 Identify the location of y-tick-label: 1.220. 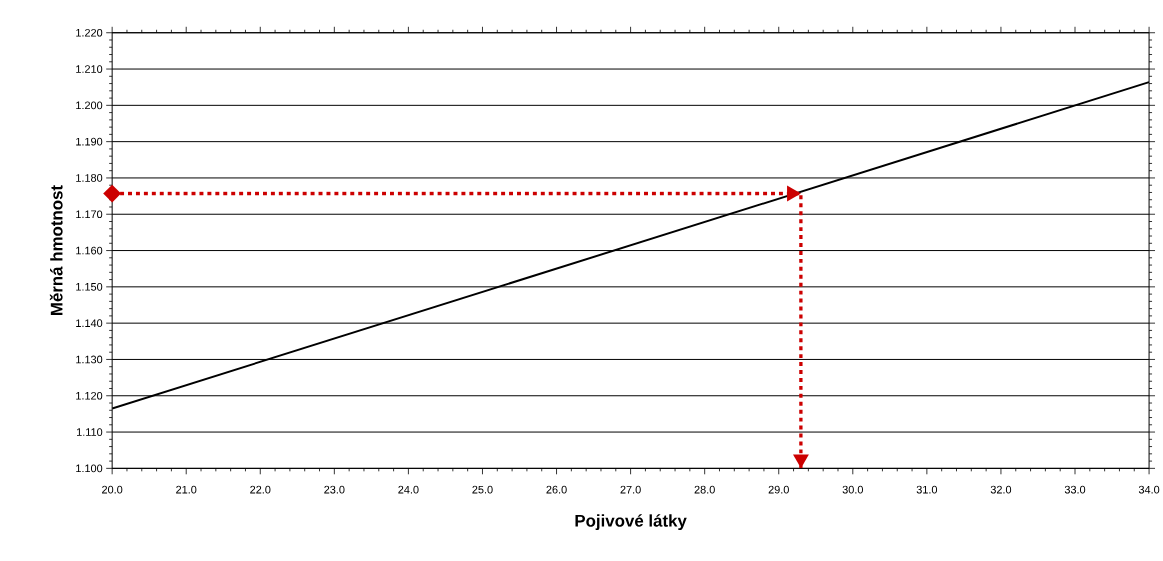
(89, 33).